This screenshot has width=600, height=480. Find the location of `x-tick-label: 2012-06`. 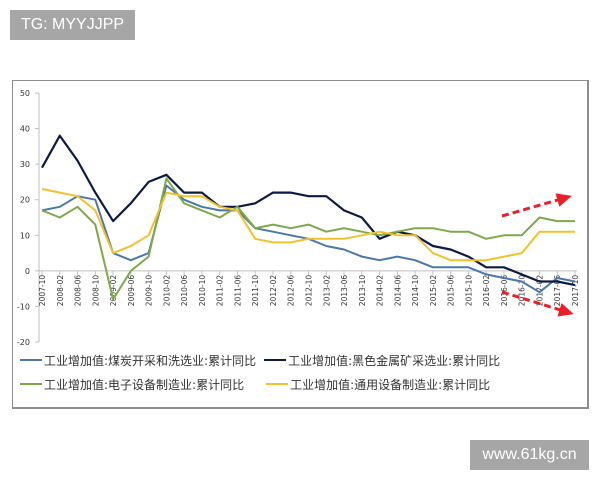

x-tick-label: 2012-06 is located at coordinates (291, 291).